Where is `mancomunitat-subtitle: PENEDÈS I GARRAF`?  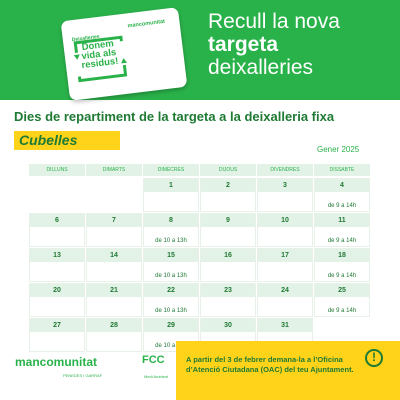 mancomunitat-subtitle: PENEDÈS I GARRAF is located at coordinates (83, 375).